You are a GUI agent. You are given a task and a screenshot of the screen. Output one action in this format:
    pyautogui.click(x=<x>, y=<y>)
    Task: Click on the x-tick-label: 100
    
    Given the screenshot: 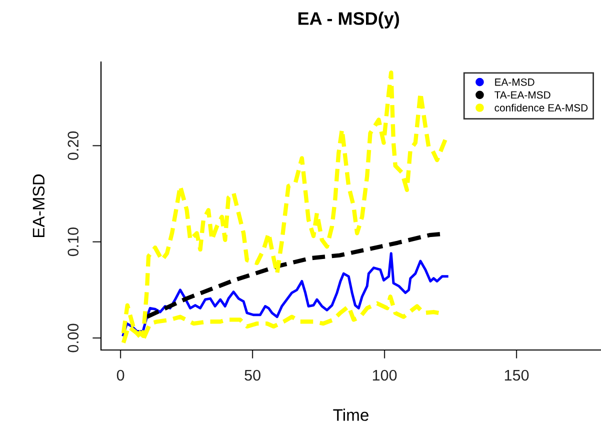 What is the action you would take?
    pyautogui.click(x=384, y=375)
    